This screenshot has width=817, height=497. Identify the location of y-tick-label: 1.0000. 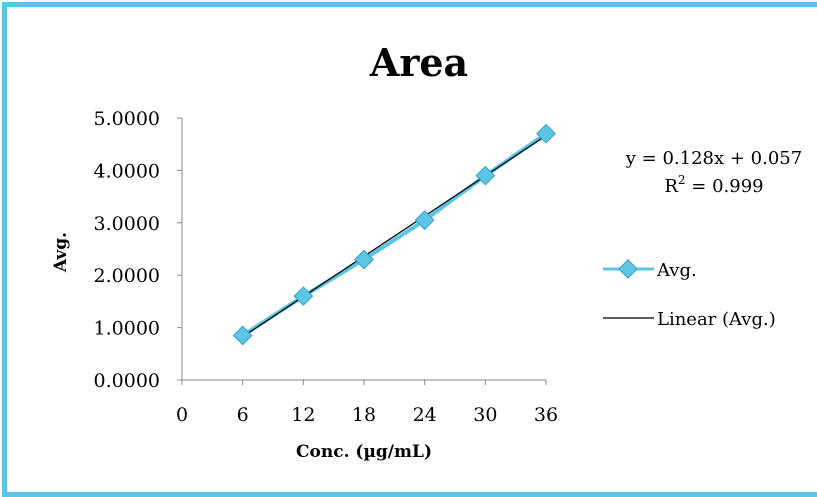
(127, 329).